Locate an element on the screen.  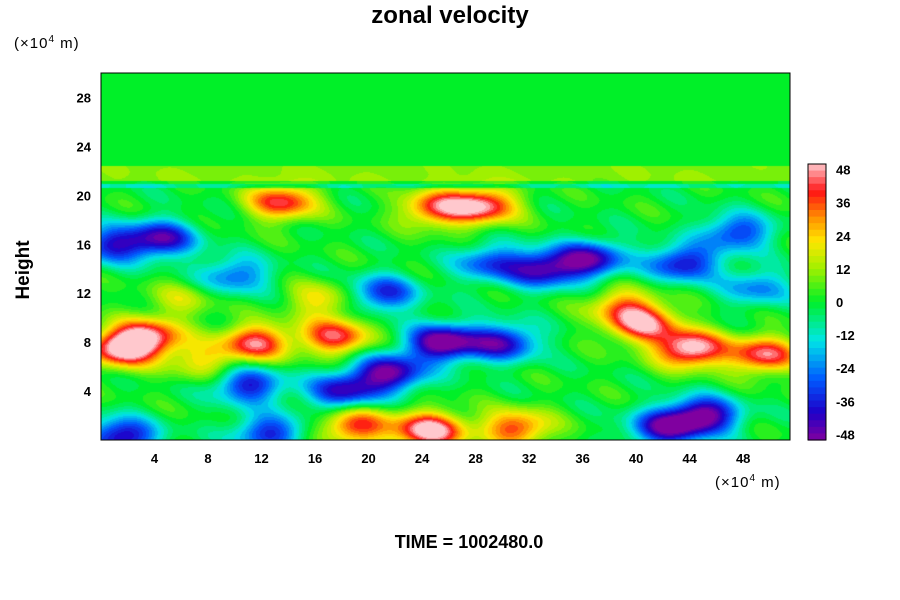
x-unit-exponent: 4 is located at coordinates (753, 478).